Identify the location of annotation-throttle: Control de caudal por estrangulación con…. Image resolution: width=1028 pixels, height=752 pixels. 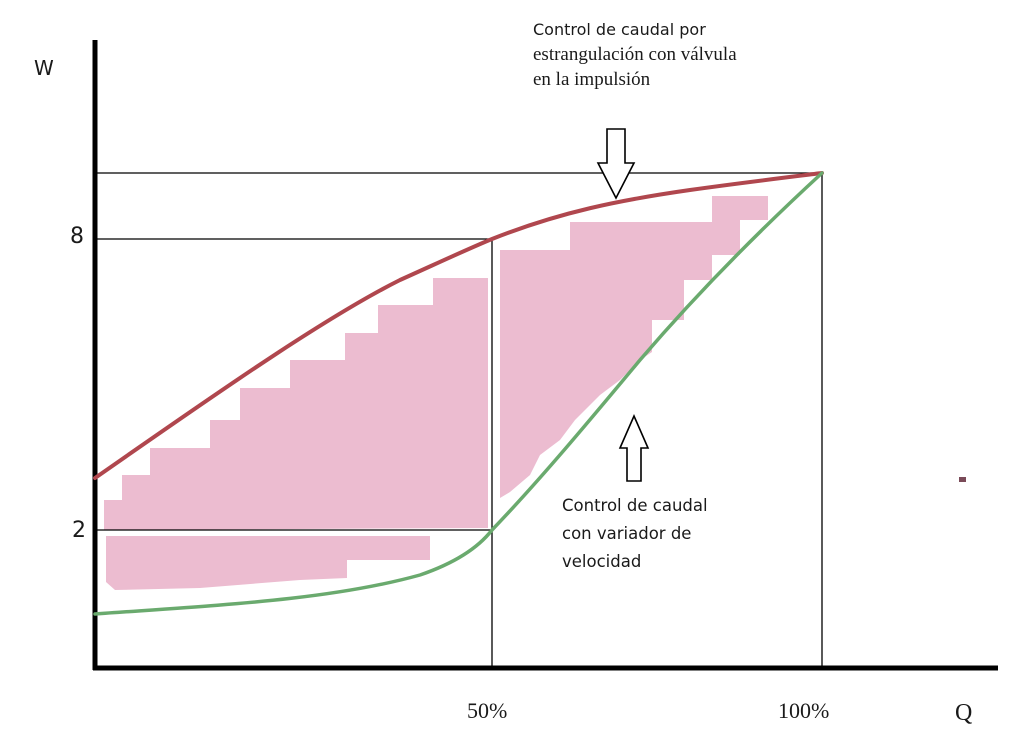
(635, 54).